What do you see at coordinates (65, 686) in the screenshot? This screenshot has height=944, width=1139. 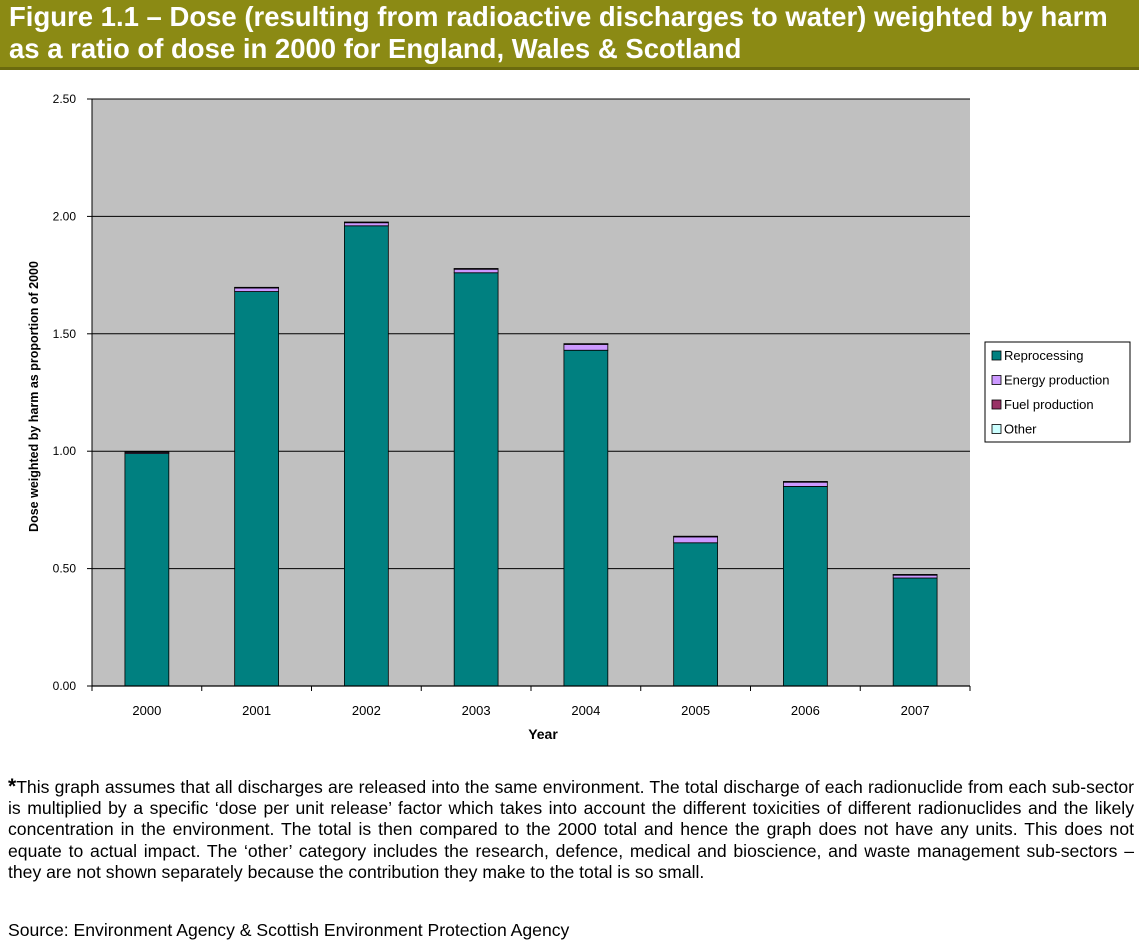 I see `y-tick-label: 0.00` at bounding box center [65, 686].